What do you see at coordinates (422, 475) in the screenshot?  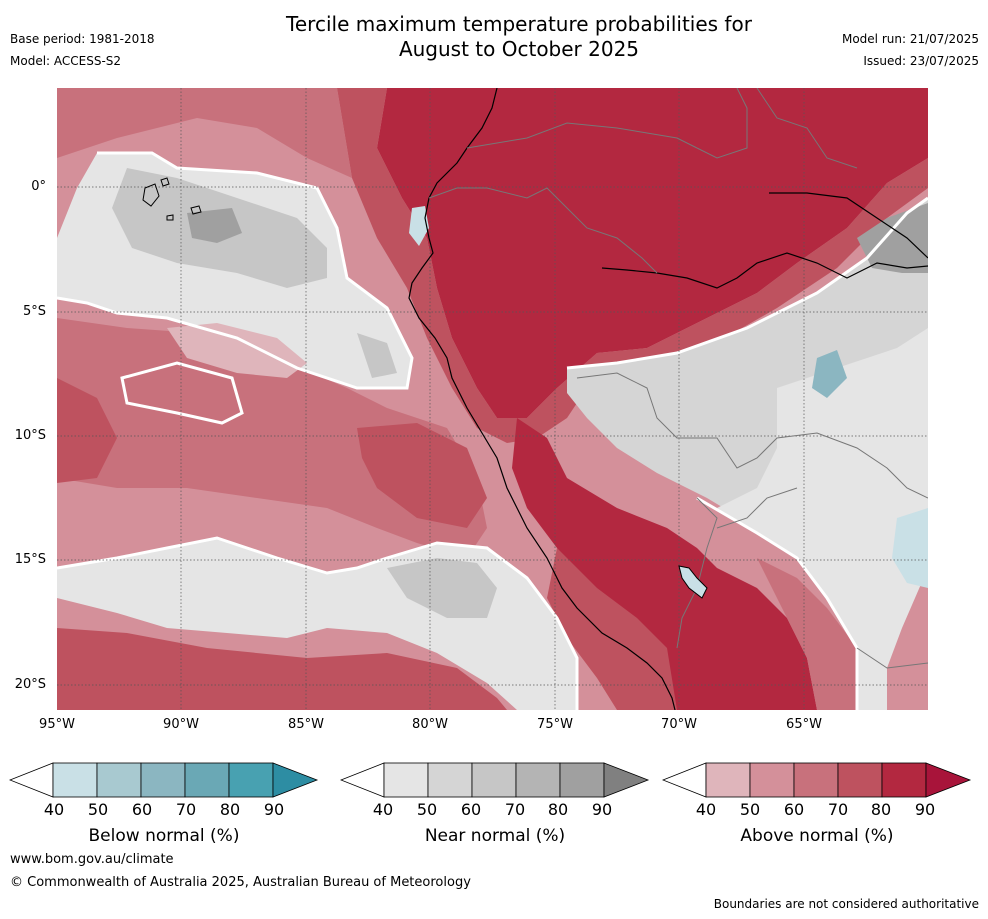 I see `field-above-mid-core` at bounding box center [422, 475].